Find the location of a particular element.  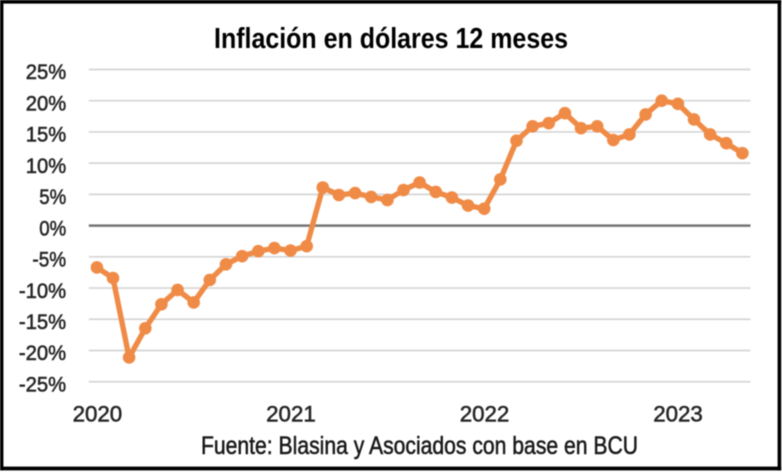

svg-text: 15% is located at coordinates (46, 135).